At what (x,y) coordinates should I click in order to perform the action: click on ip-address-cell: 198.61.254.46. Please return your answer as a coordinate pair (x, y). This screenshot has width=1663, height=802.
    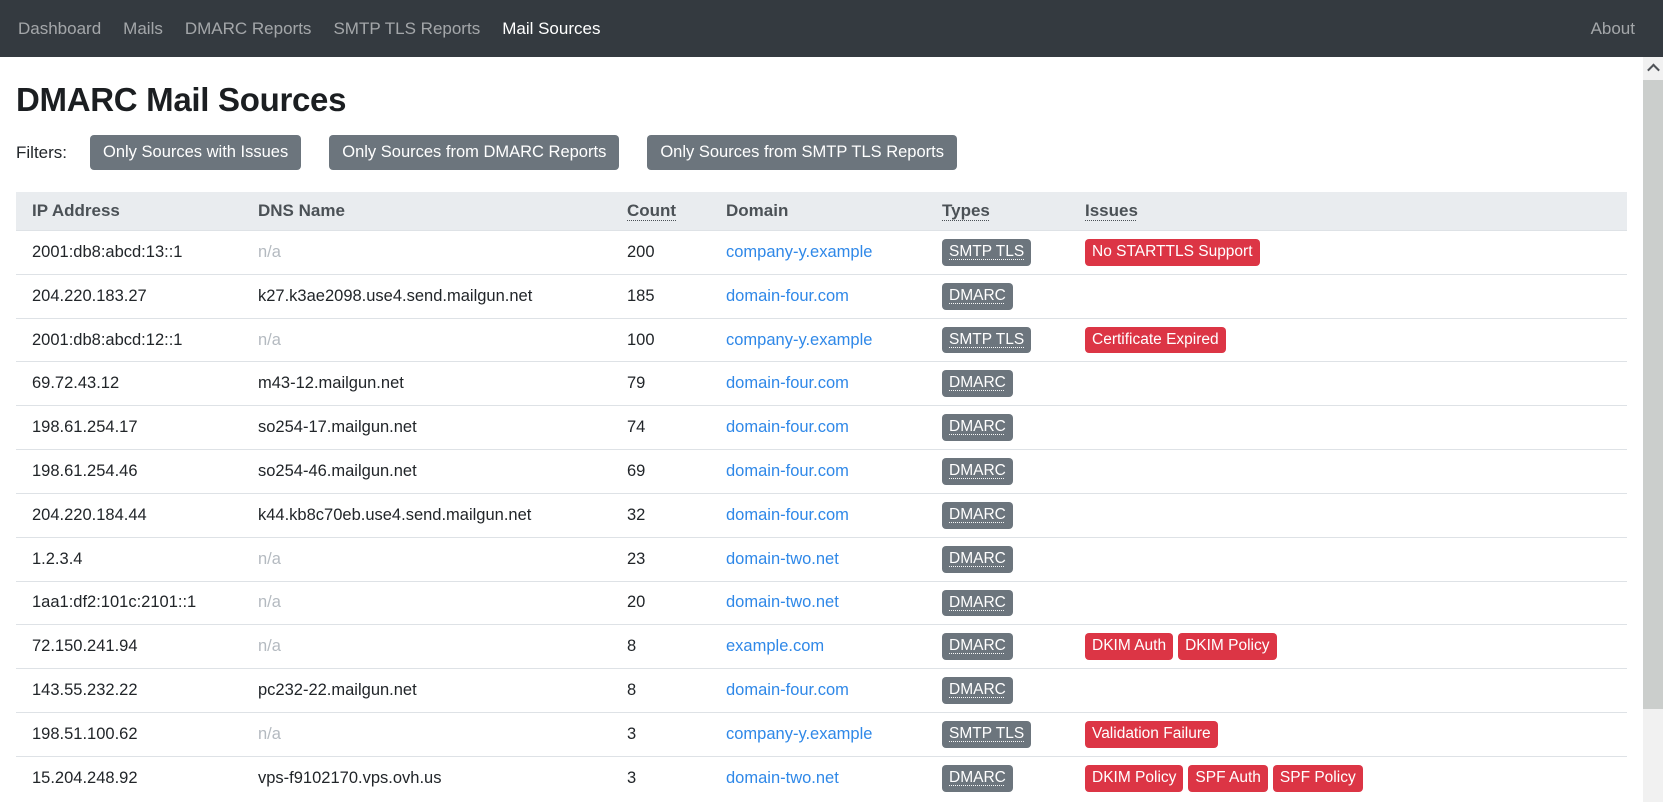
    Looking at the image, I should click on (129, 471).